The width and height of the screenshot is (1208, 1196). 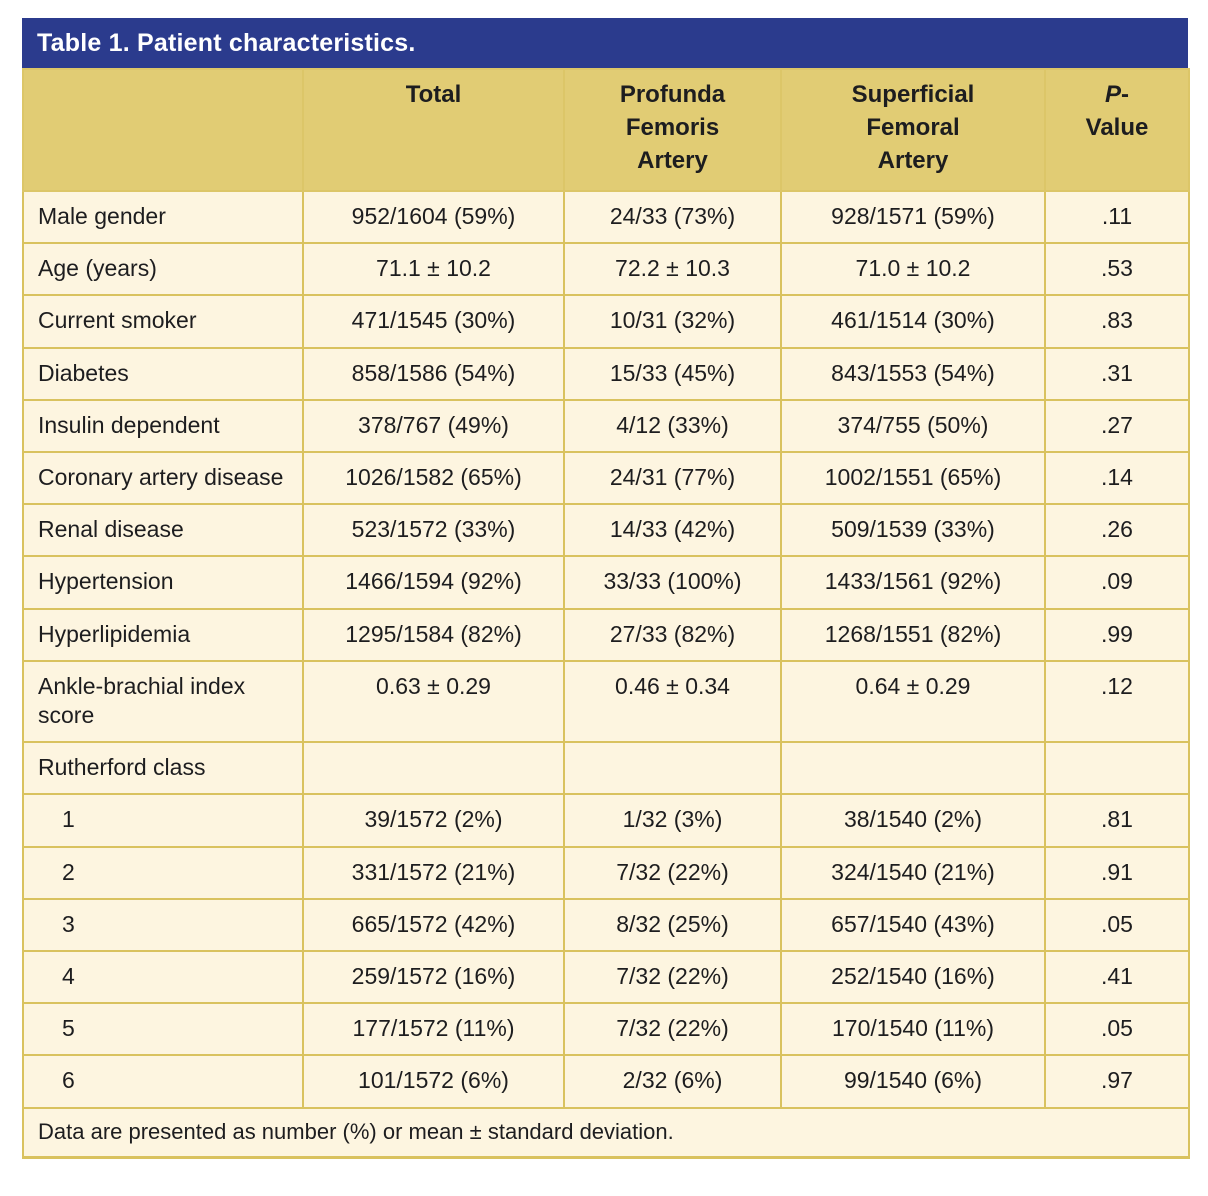 What do you see at coordinates (1117, 582) in the screenshot?
I see `pvalue-cell: .09` at bounding box center [1117, 582].